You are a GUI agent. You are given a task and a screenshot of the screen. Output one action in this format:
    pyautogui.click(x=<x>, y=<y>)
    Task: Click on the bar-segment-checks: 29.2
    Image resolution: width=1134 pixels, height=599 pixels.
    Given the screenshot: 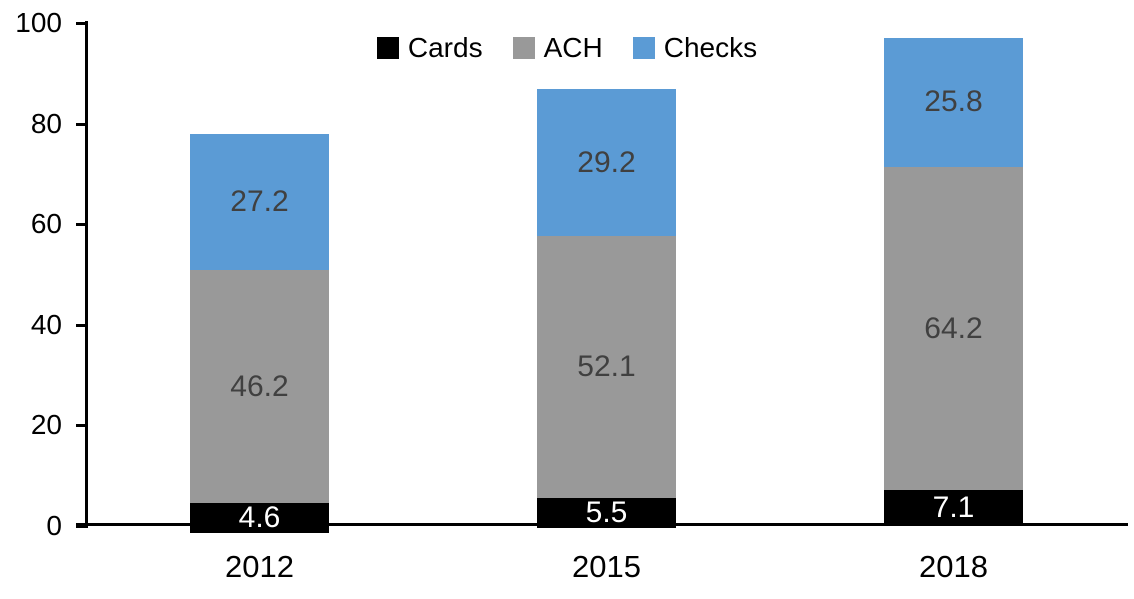 What is the action you would take?
    pyautogui.click(x=606, y=163)
    